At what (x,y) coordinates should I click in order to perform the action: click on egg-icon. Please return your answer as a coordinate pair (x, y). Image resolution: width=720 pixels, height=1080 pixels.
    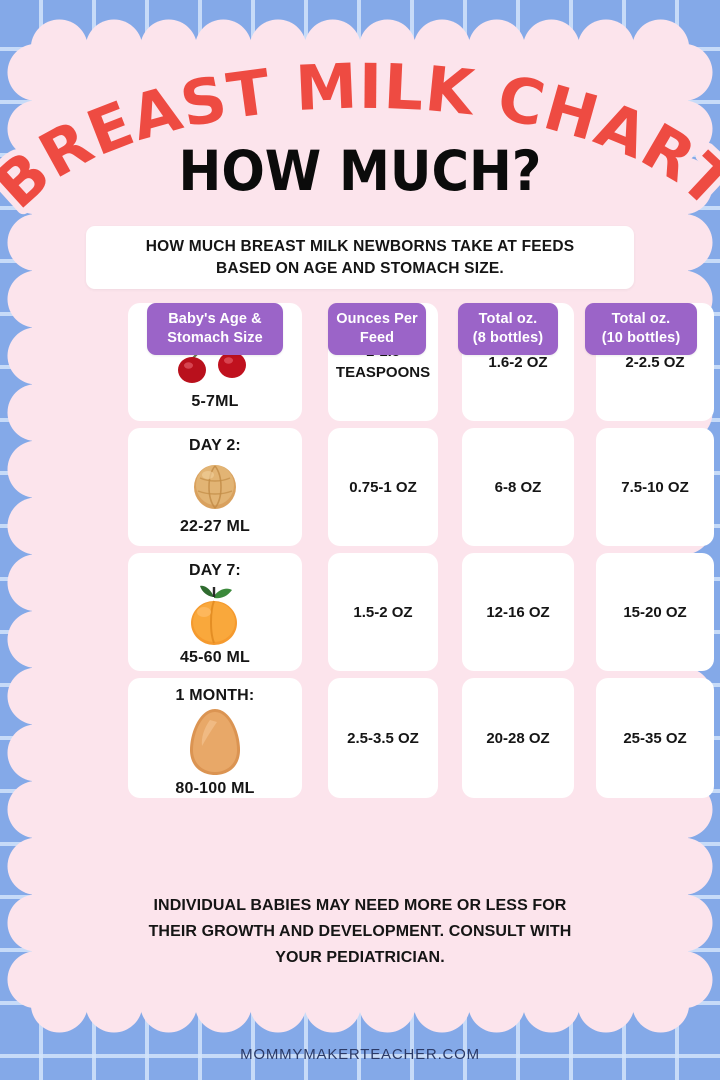
    Looking at the image, I should click on (215, 742).